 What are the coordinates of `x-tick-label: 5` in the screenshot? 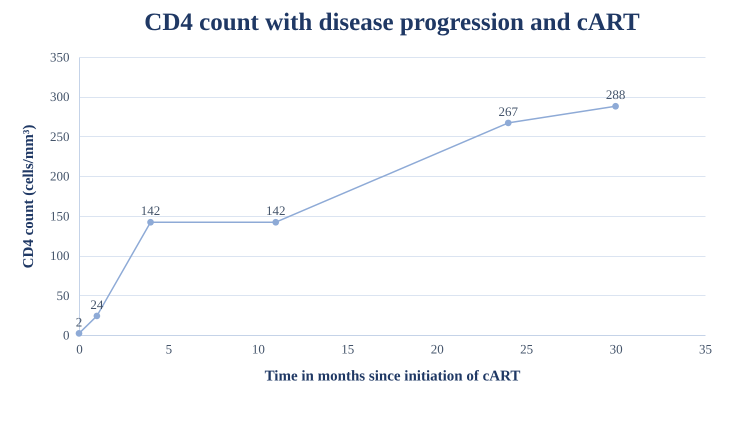 It's located at (169, 349).